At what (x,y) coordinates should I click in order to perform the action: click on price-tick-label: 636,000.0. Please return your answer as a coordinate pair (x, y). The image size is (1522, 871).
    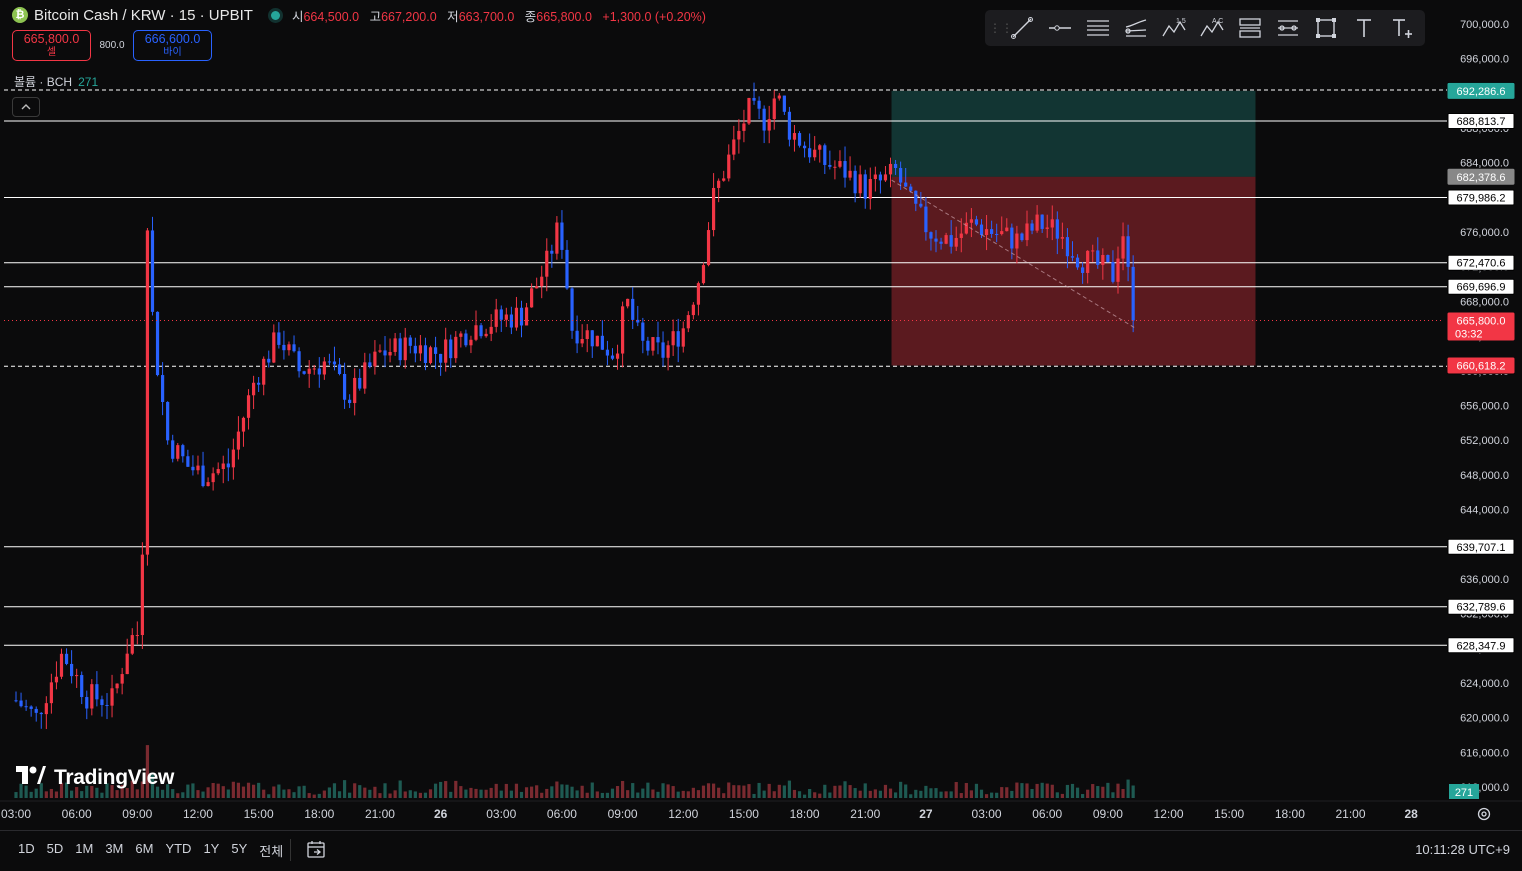
    Looking at the image, I should click on (1484, 580).